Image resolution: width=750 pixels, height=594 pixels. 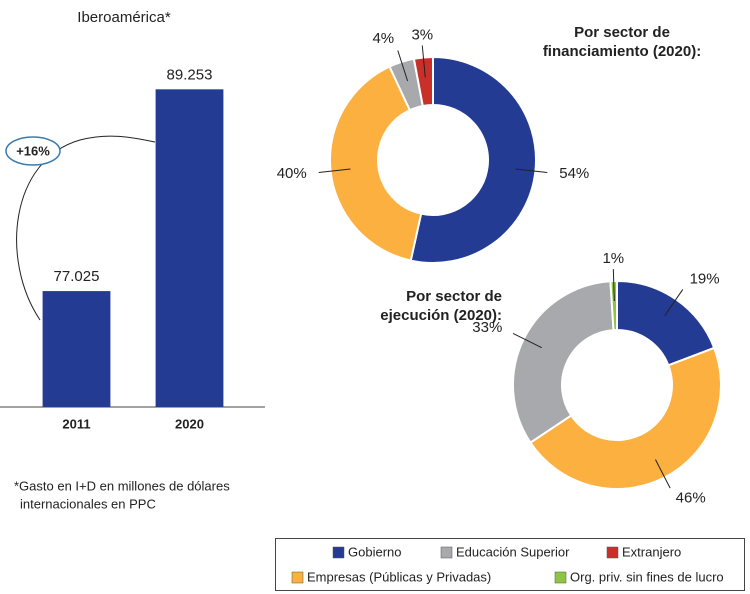 What do you see at coordinates (399, 576) in the screenshot?
I see `legend-label: Empresas (Públicas y Privadas)` at bounding box center [399, 576].